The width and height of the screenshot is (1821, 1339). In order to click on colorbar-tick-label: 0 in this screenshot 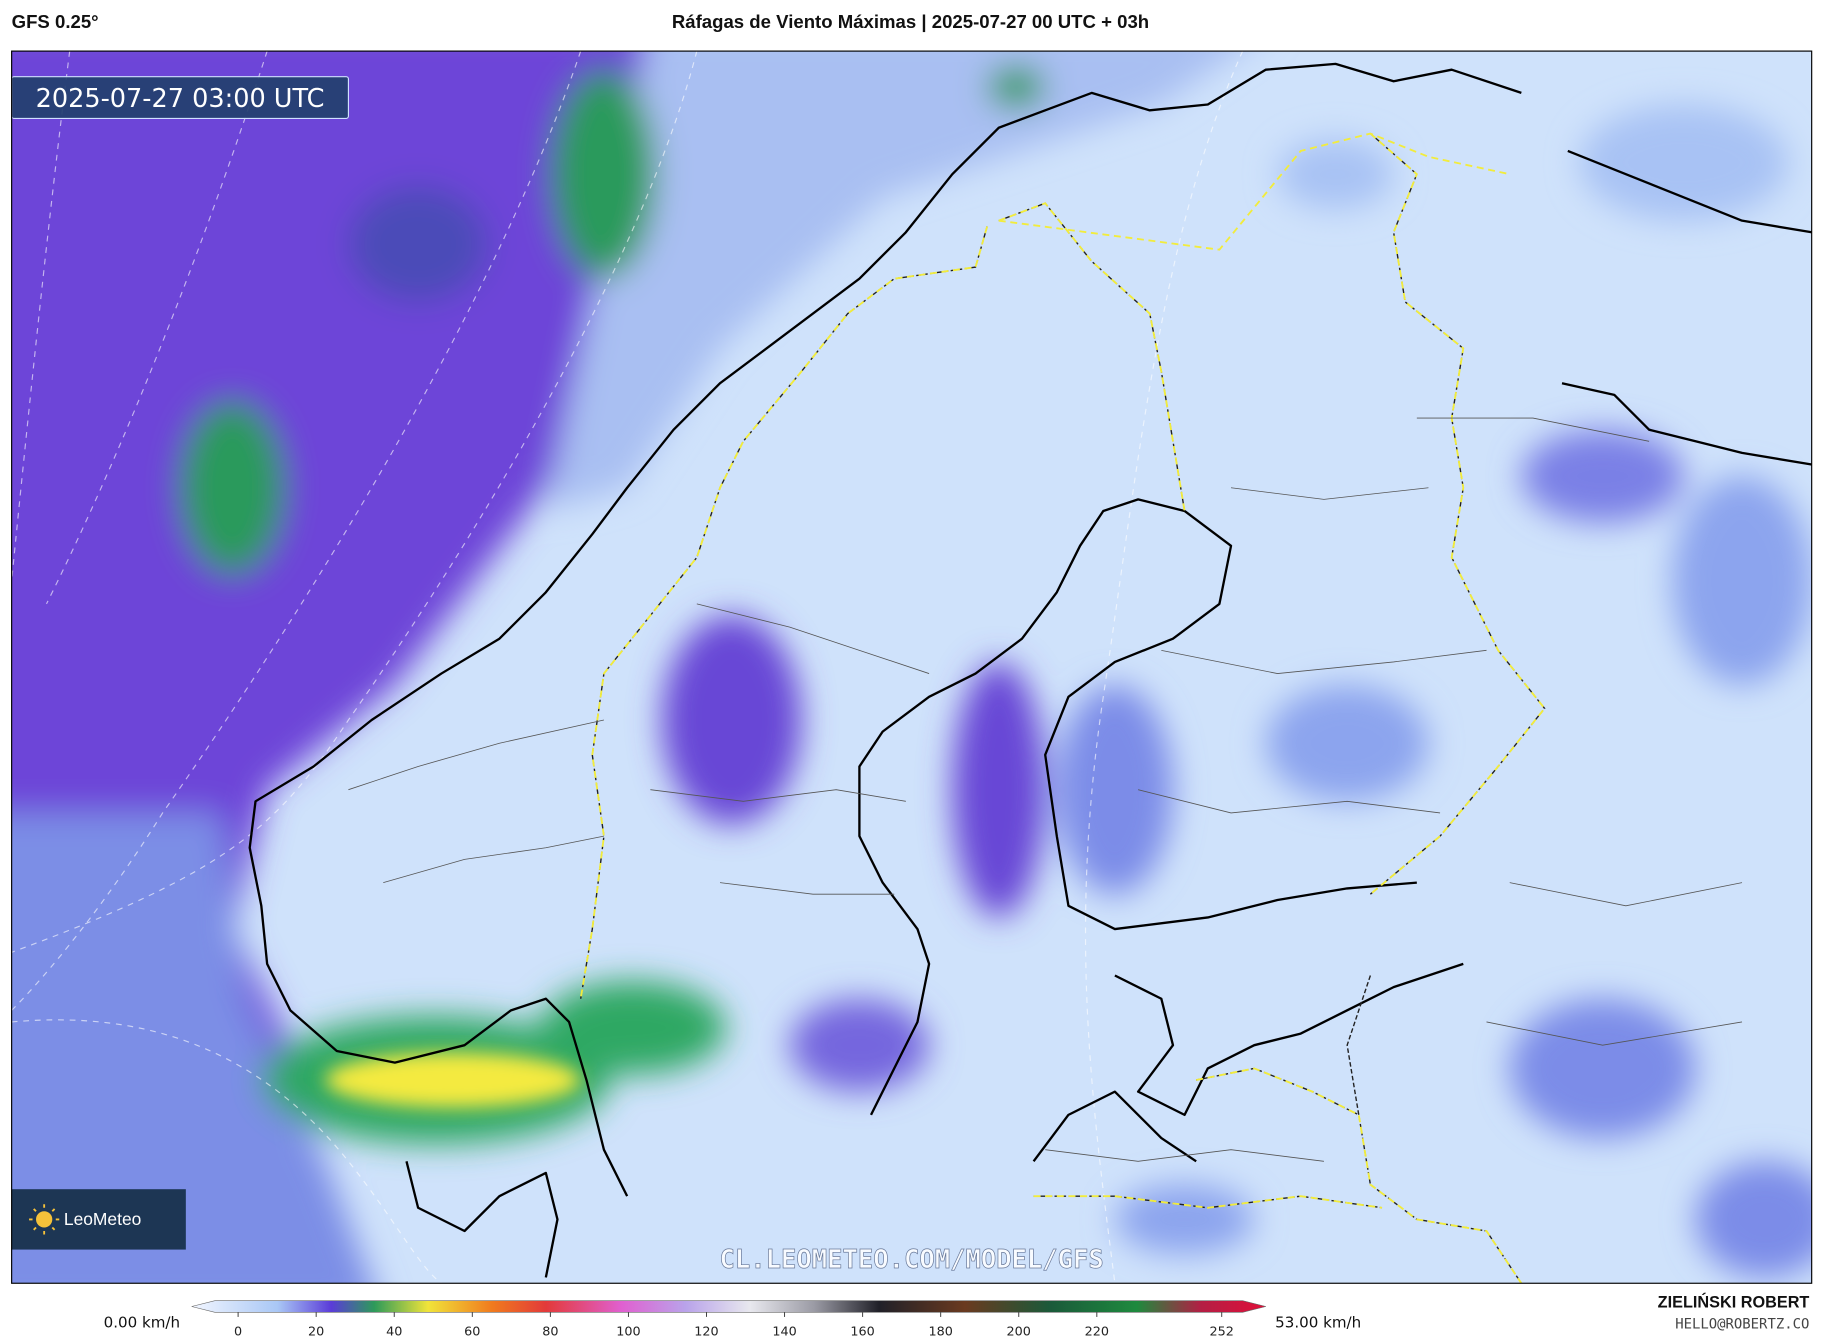, I will do `click(238, 1332)`.